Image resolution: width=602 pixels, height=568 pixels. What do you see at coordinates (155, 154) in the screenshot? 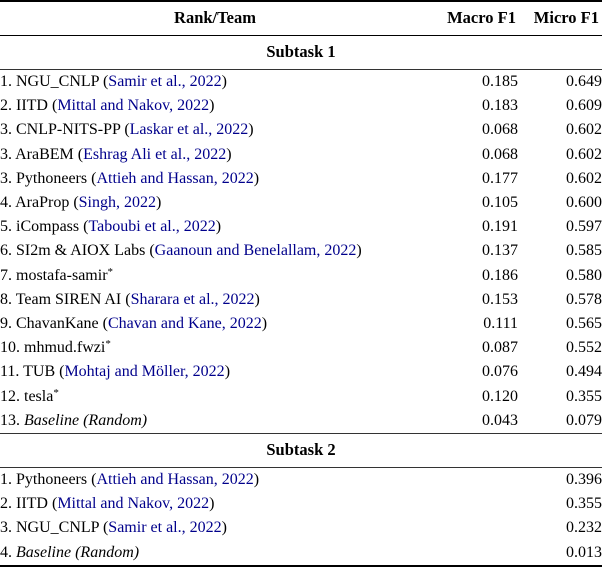
I see `citation-link: Eshrag Ali et al., 2022` at bounding box center [155, 154].